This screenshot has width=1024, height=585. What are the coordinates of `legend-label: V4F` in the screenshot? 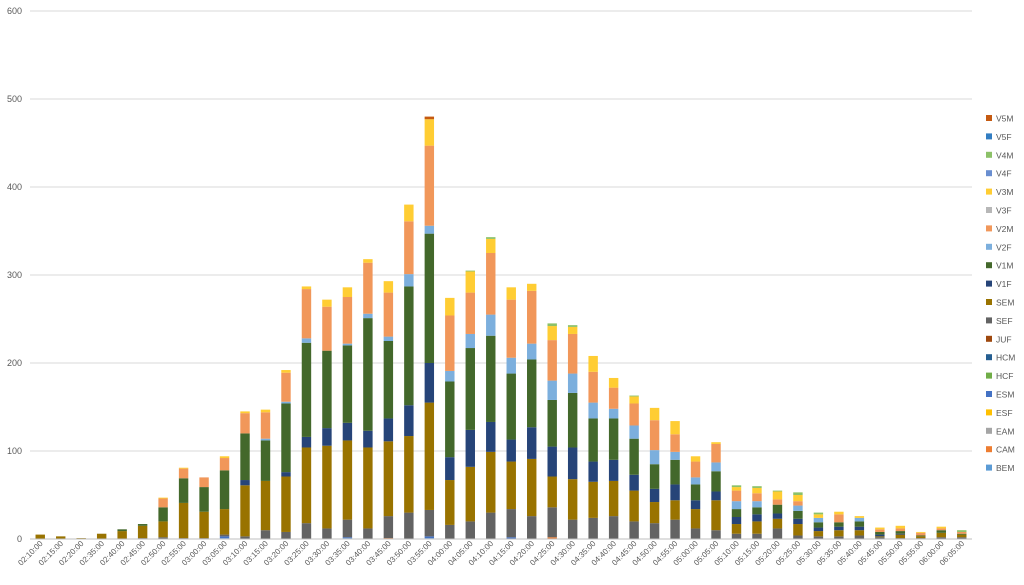 It's located at (1004, 174).